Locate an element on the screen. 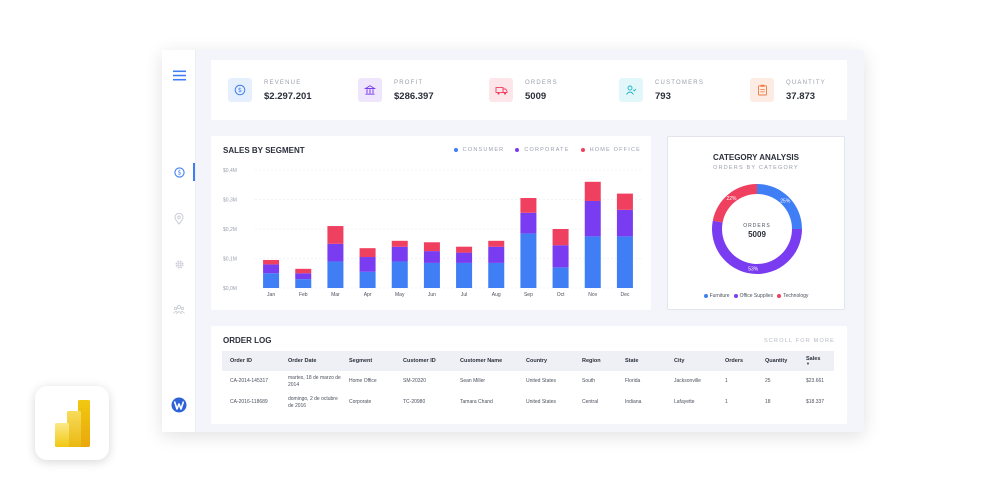 The height and width of the screenshot is (500, 1000). donut-center-value: 5009 is located at coordinates (757, 234).